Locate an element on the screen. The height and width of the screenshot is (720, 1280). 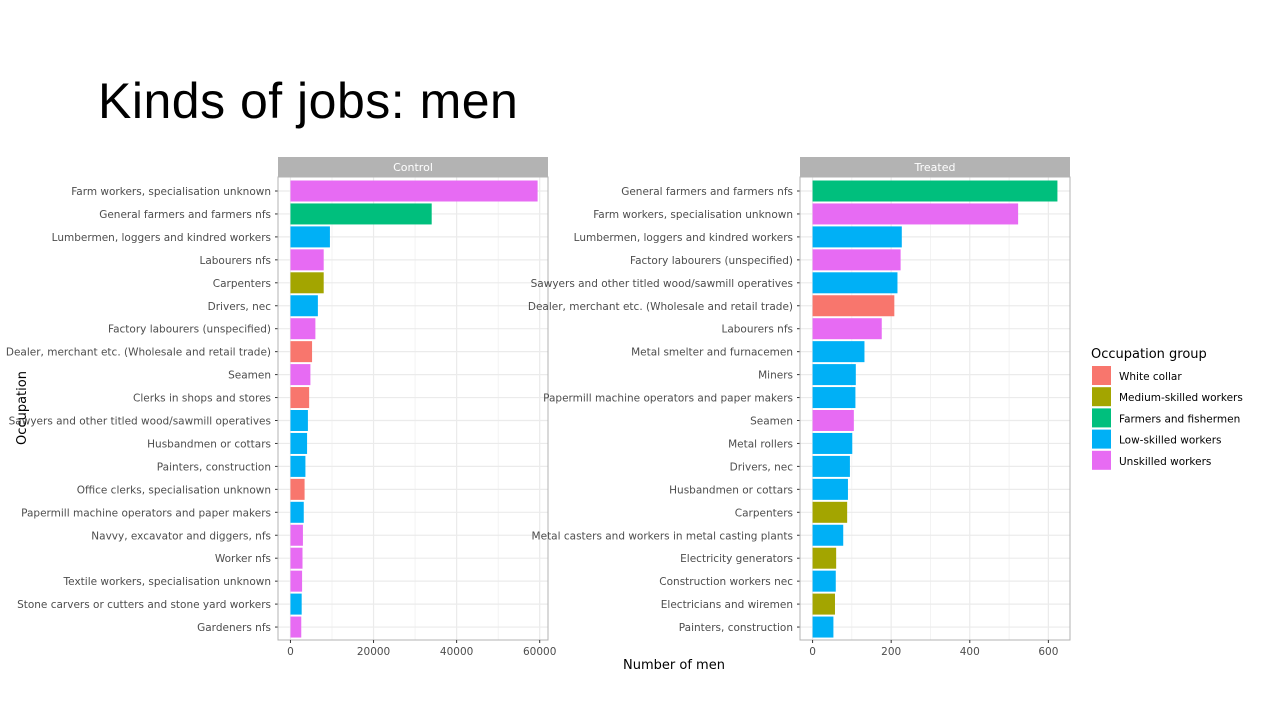
legend-label: Medium-skilled workers is located at coordinates (1181, 398).